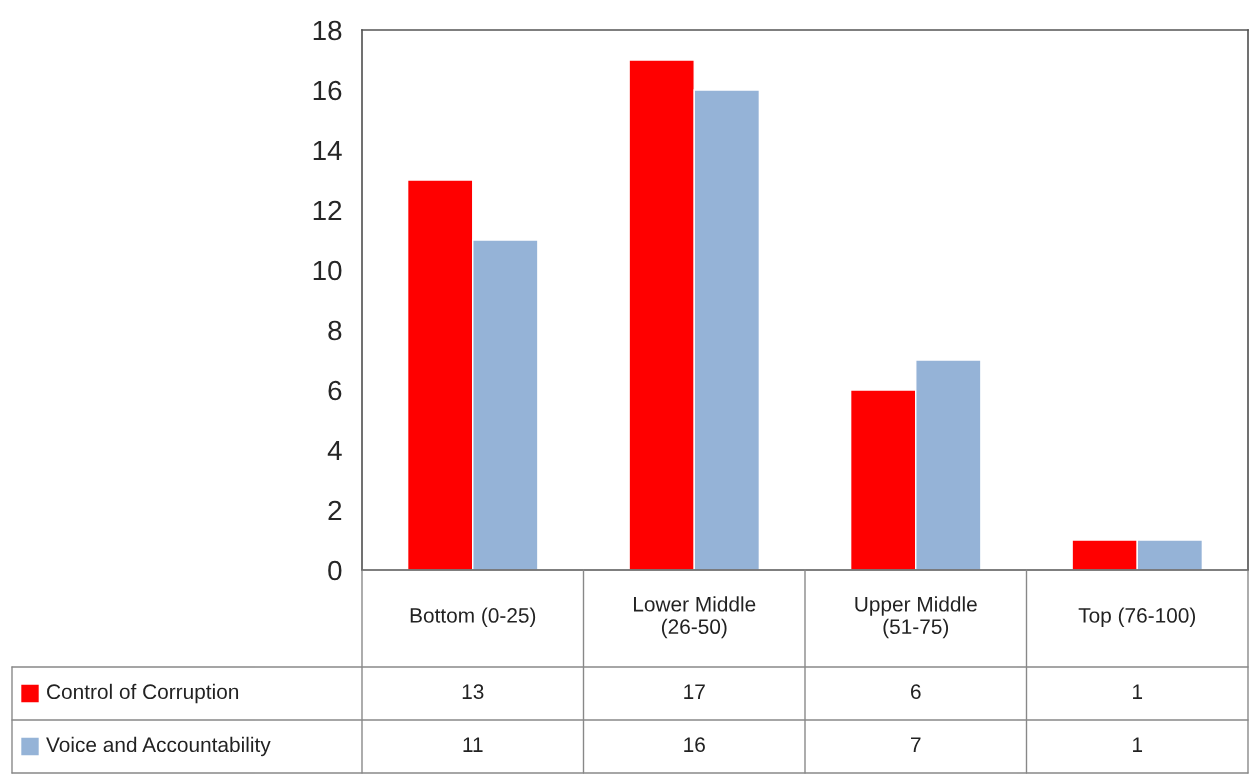 The width and height of the screenshot is (1251, 774). What do you see at coordinates (335, 330) in the screenshot?
I see `y-tick-label: 8` at bounding box center [335, 330].